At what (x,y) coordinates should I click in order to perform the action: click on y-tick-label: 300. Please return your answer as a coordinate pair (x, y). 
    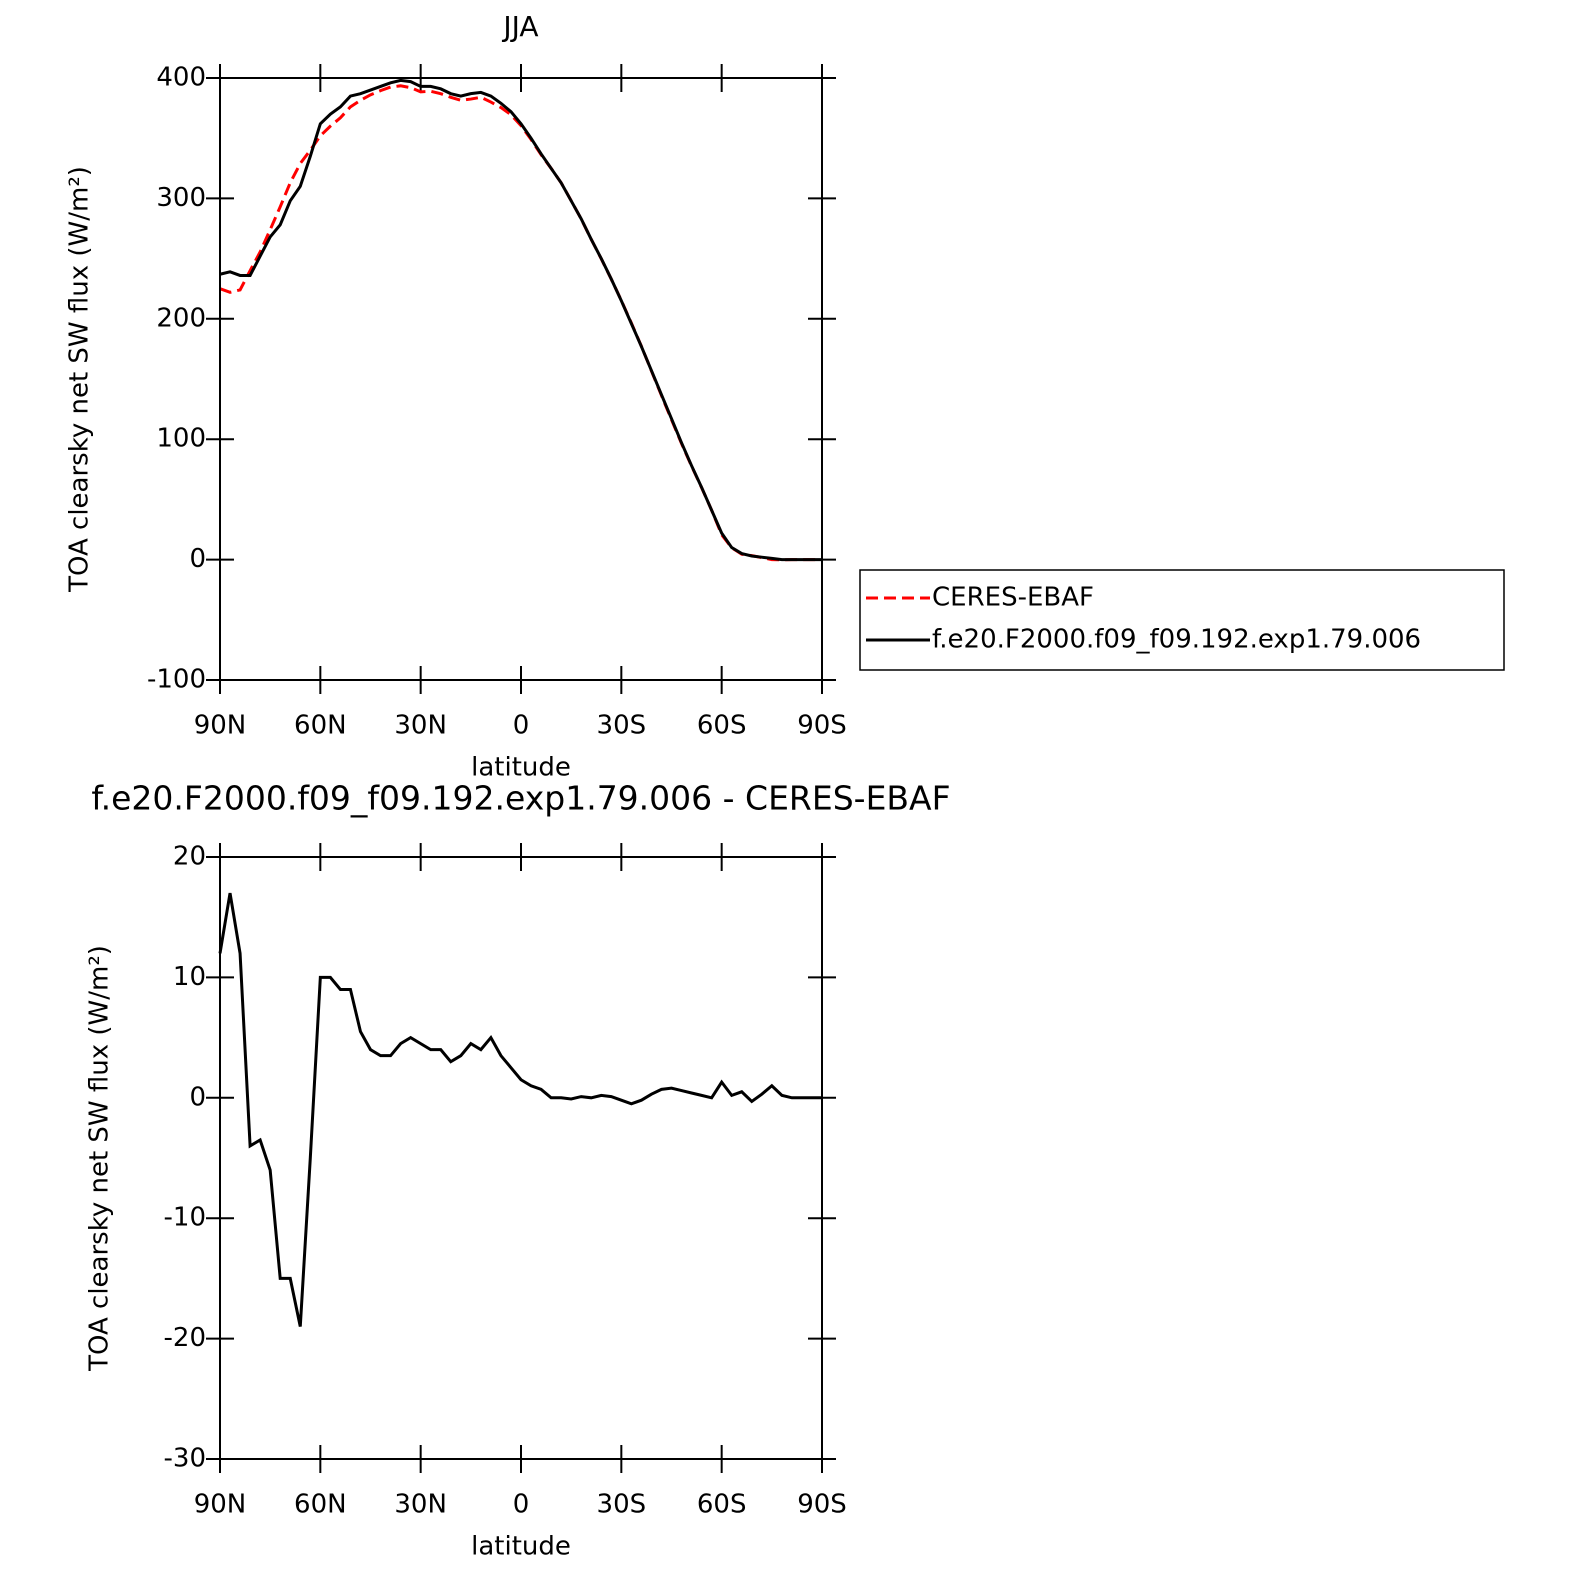
    Looking at the image, I should click on (181, 198).